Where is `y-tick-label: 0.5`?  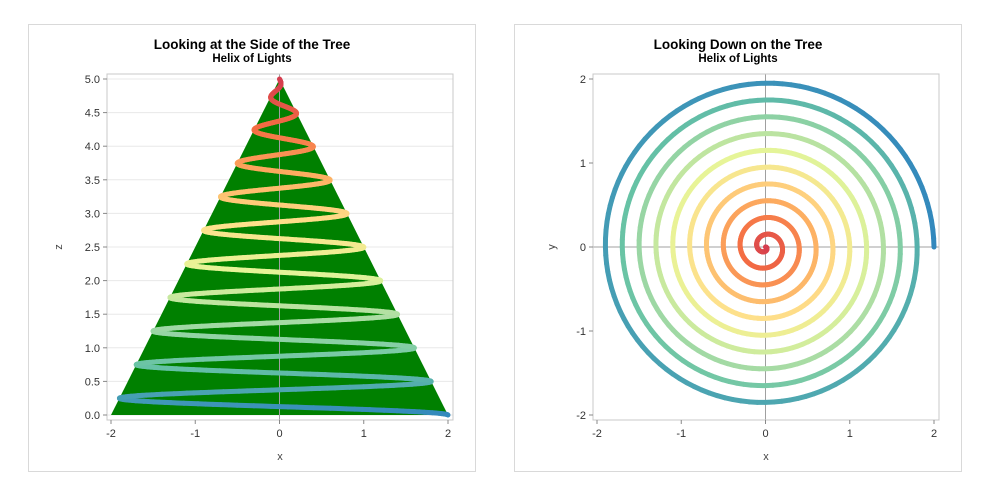
y-tick-label: 0.5 is located at coordinates (92, 382).